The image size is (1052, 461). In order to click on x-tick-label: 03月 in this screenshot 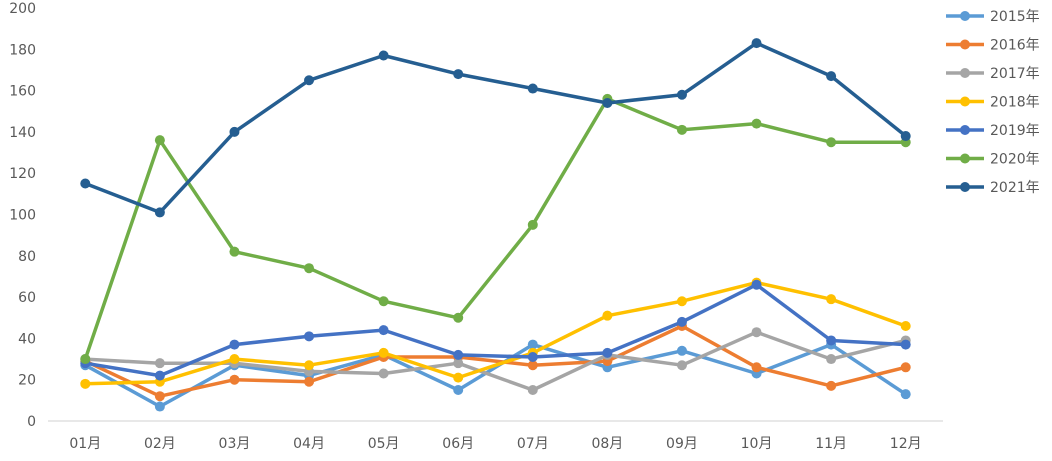, I will do `click(235, 444)`.